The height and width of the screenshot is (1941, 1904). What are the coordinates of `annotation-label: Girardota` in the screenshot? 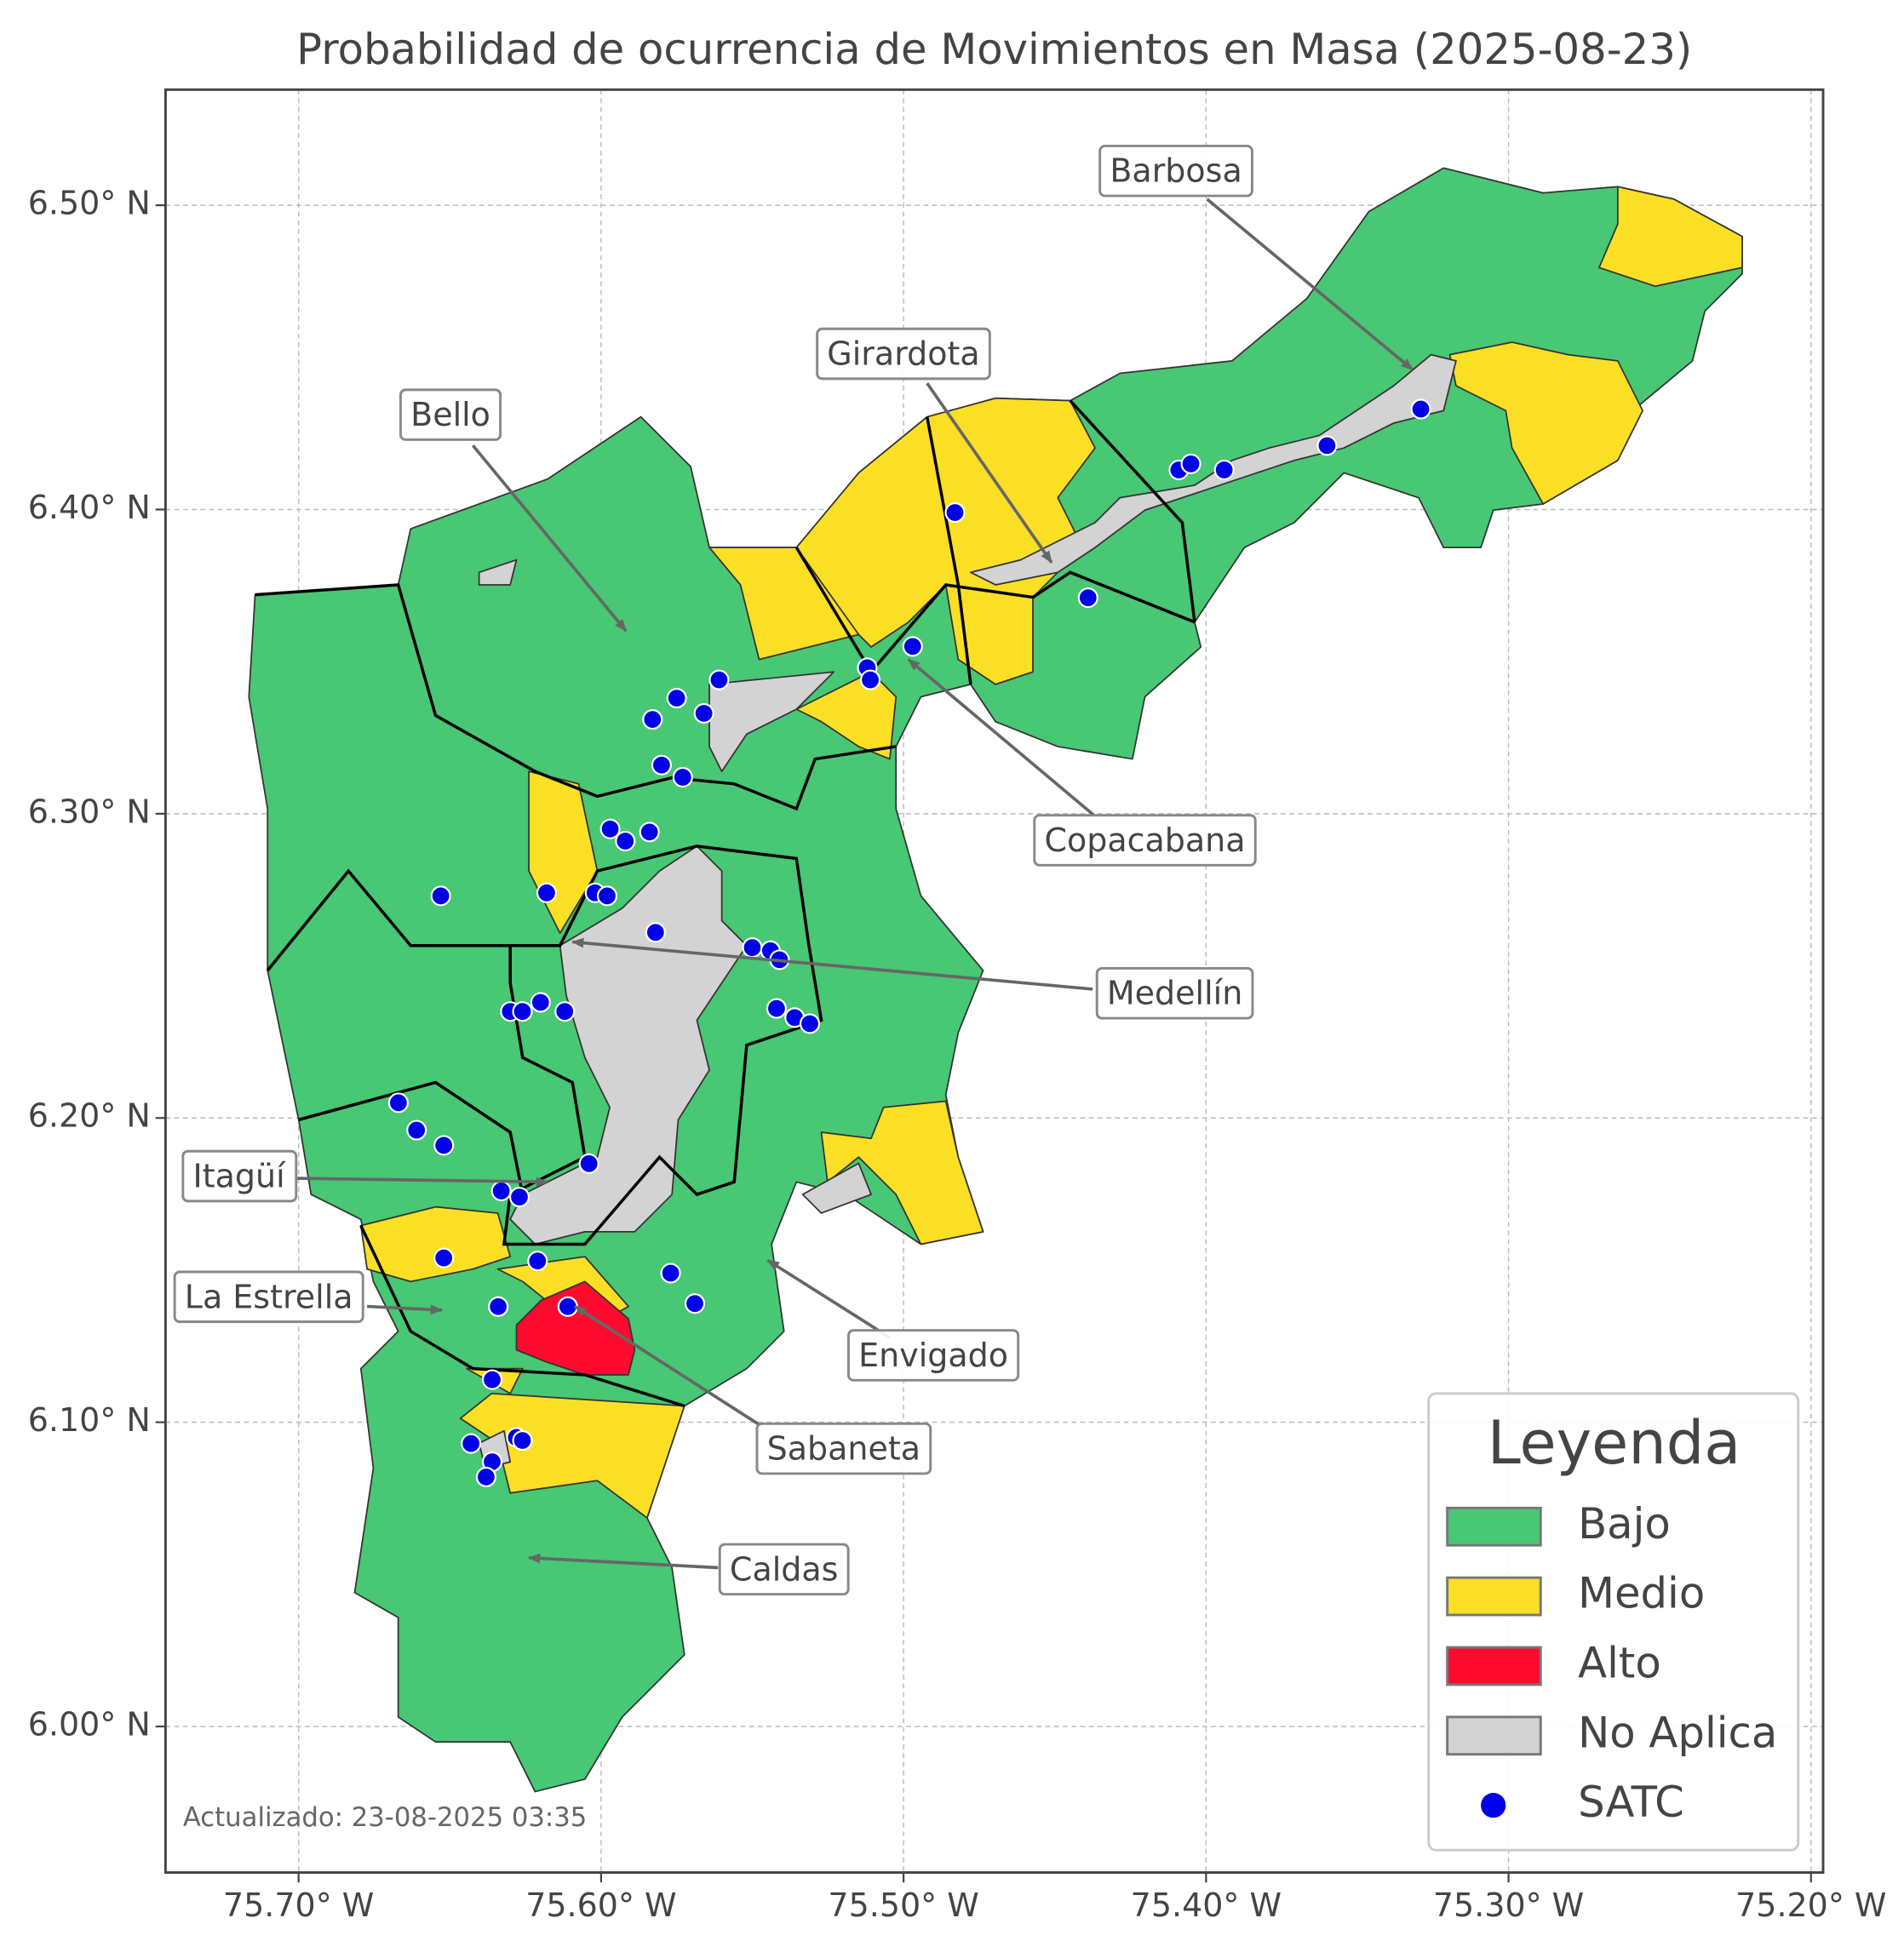 It's located at (903, 354).